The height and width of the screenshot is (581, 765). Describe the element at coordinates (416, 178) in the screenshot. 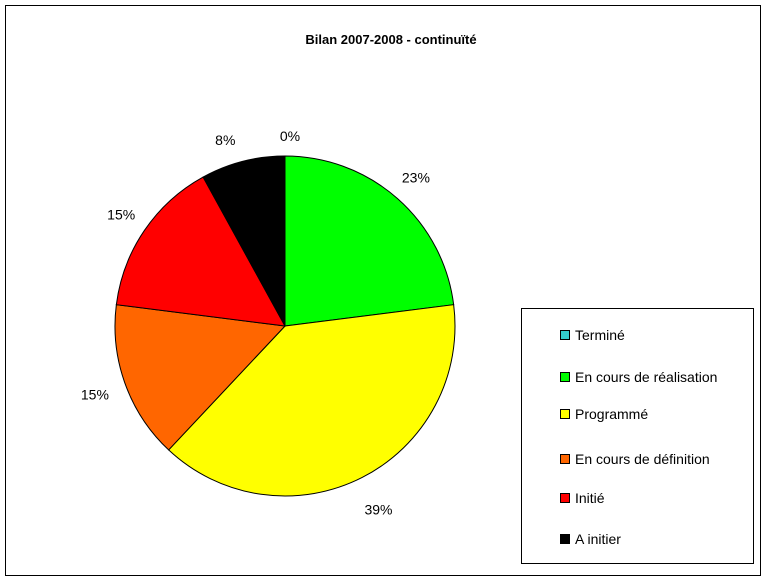

I see `data-label-en-cours-de-realisation: 23%` at that location.